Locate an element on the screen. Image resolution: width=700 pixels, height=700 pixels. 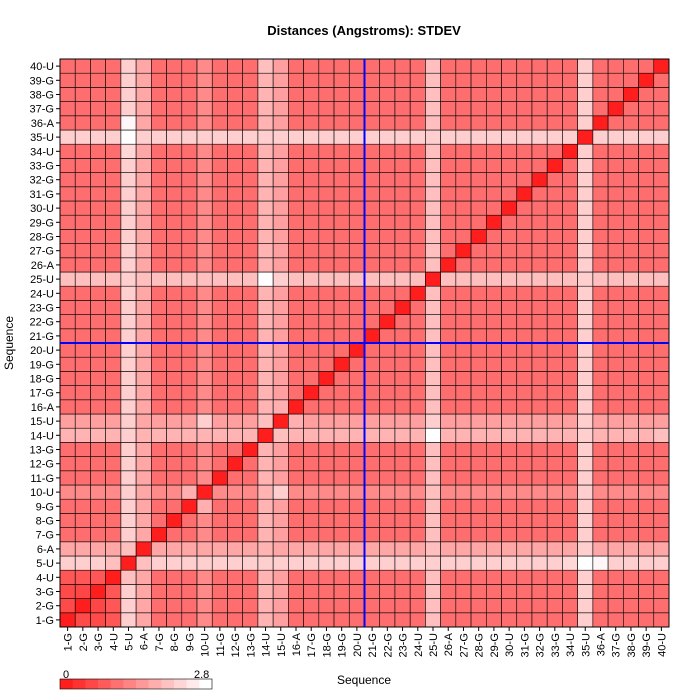
heatmap-cell-22-G-17-G is located at coordinates (387, 393).